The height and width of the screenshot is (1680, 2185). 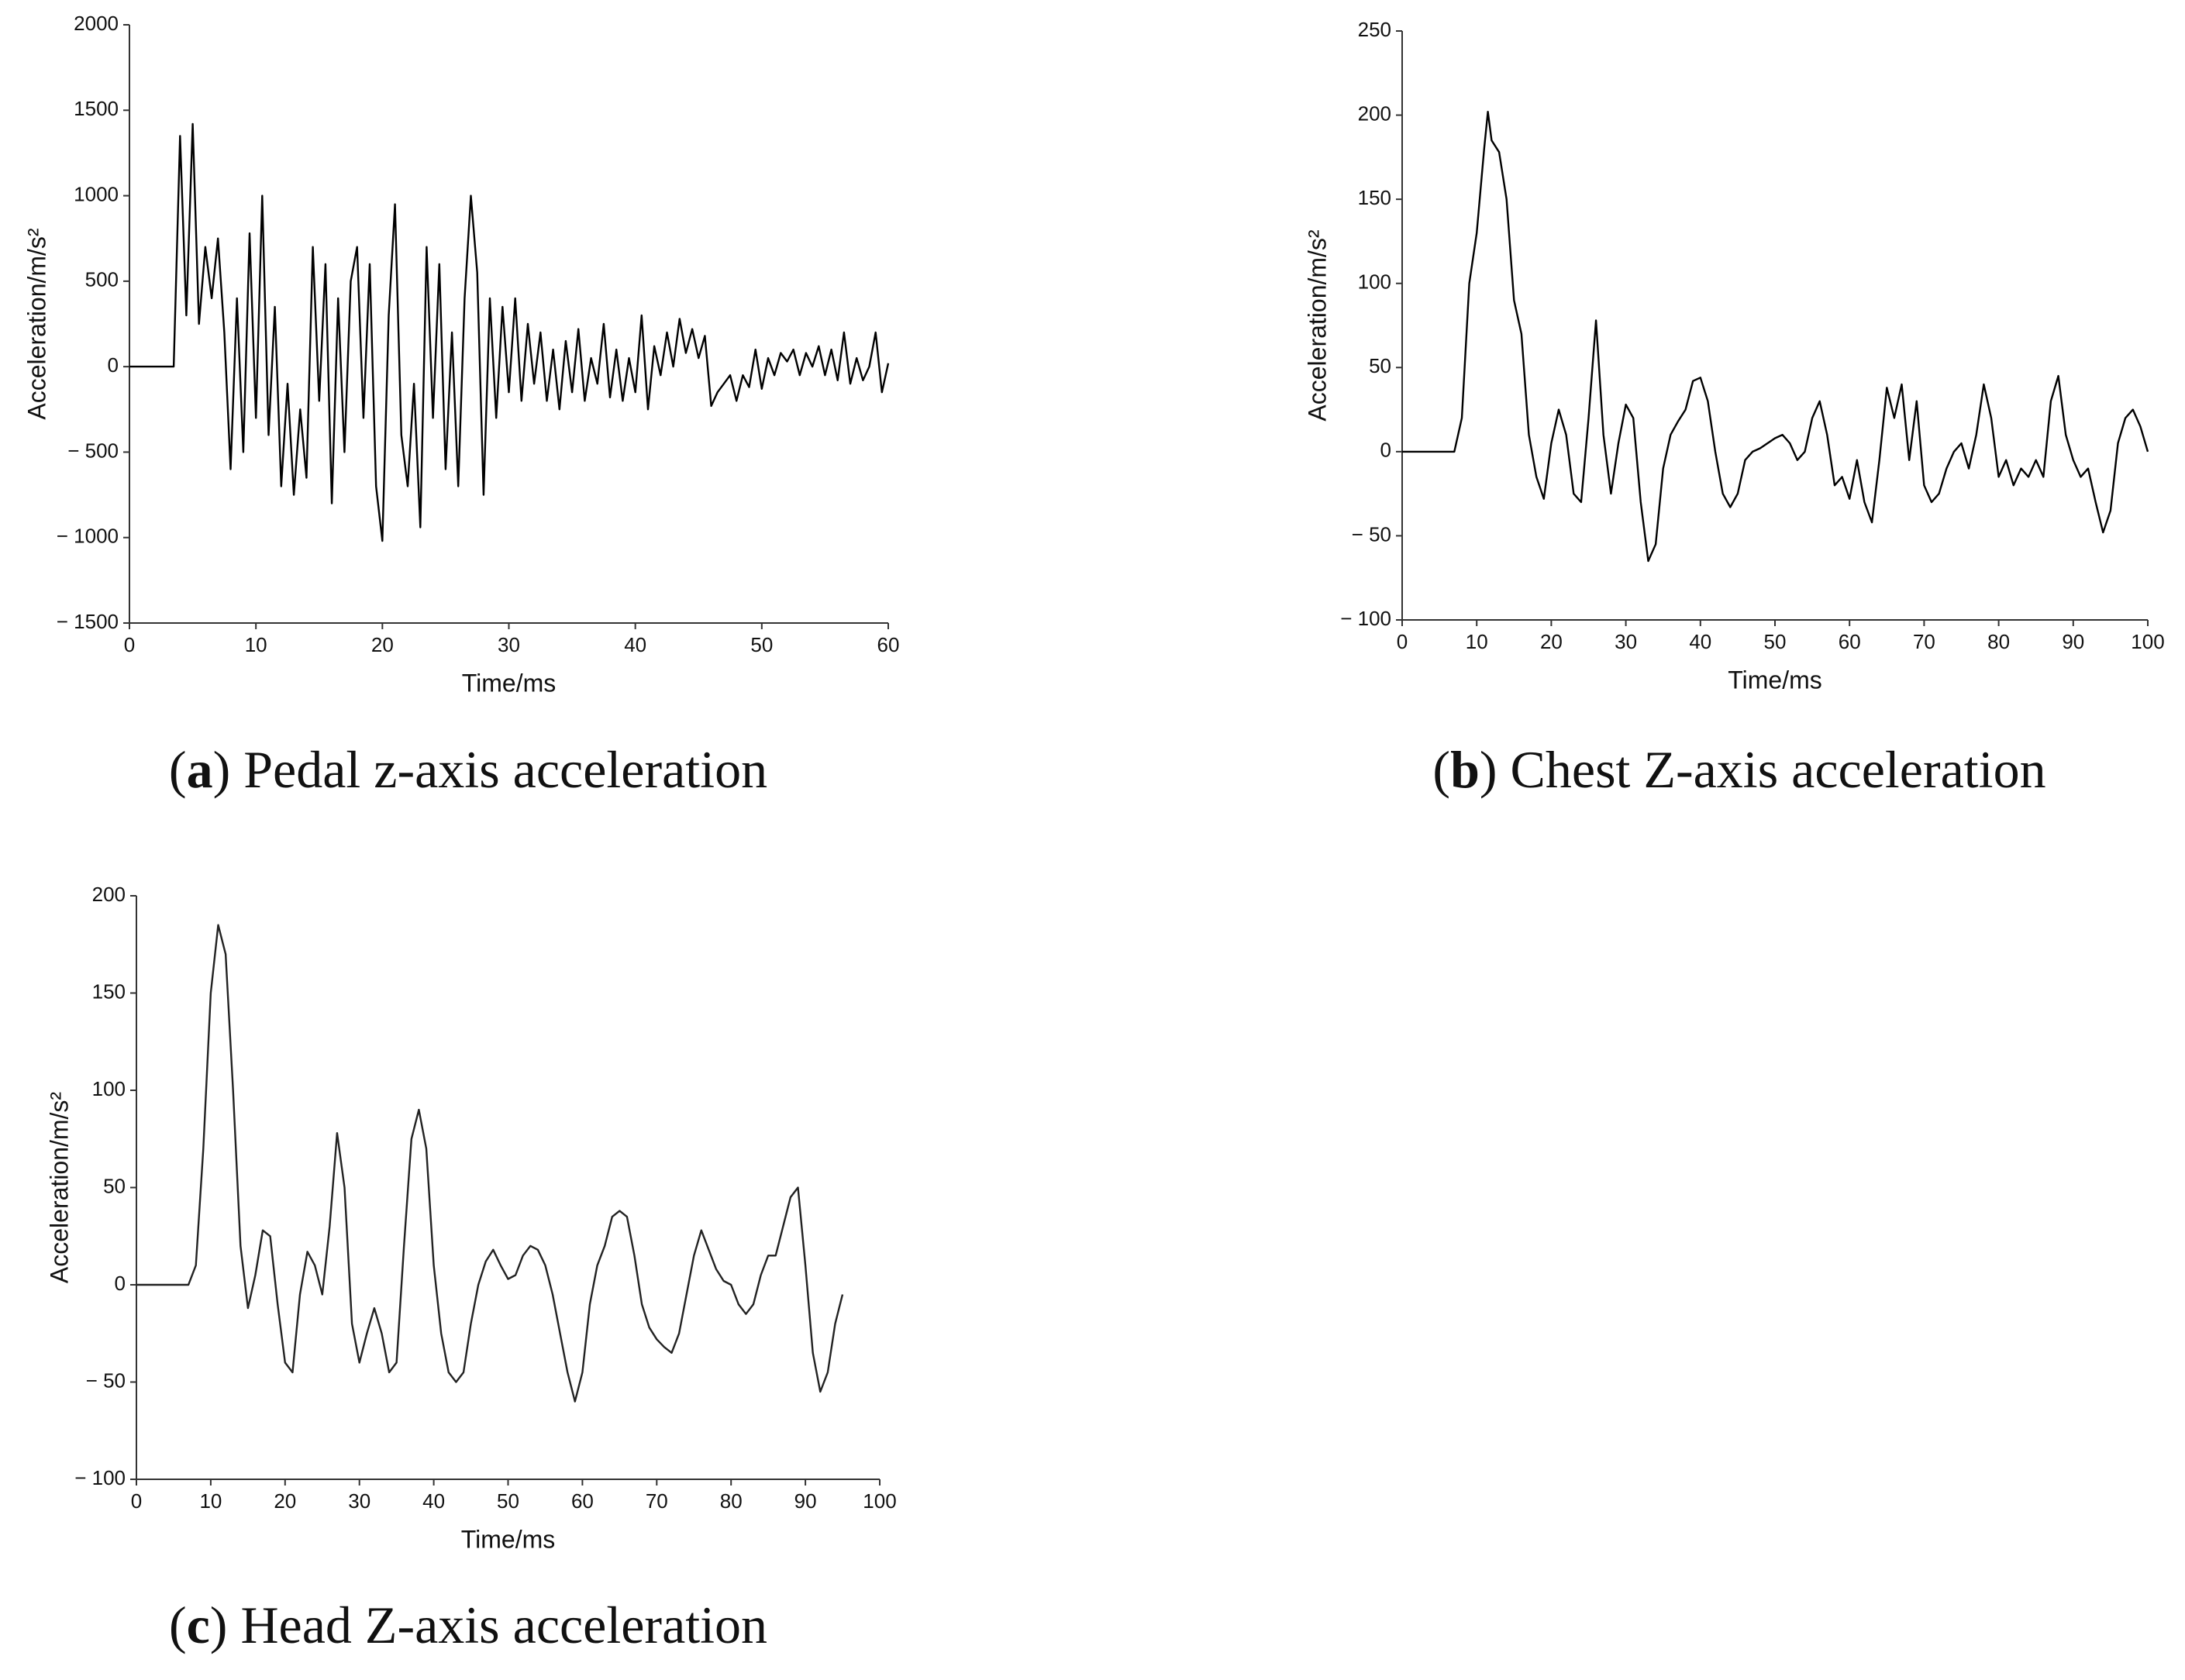 I want to click on caption-part: a, so click(x=200, y=770).